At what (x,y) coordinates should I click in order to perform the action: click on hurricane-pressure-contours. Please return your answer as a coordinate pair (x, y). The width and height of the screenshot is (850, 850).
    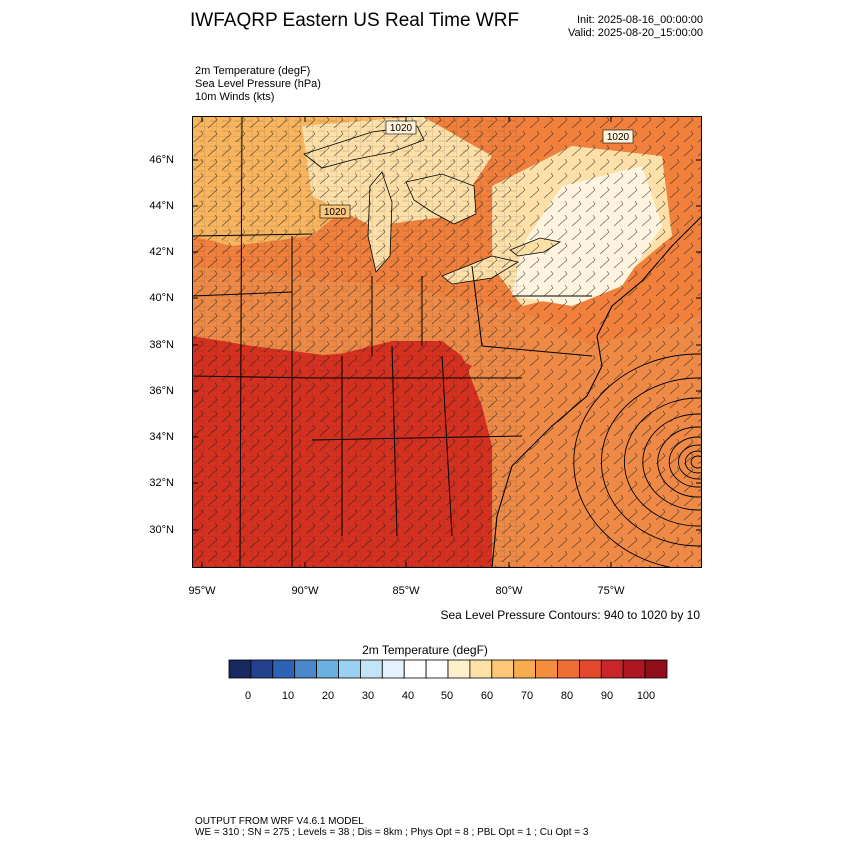
    Looking at the image, I should click on (637, 460).